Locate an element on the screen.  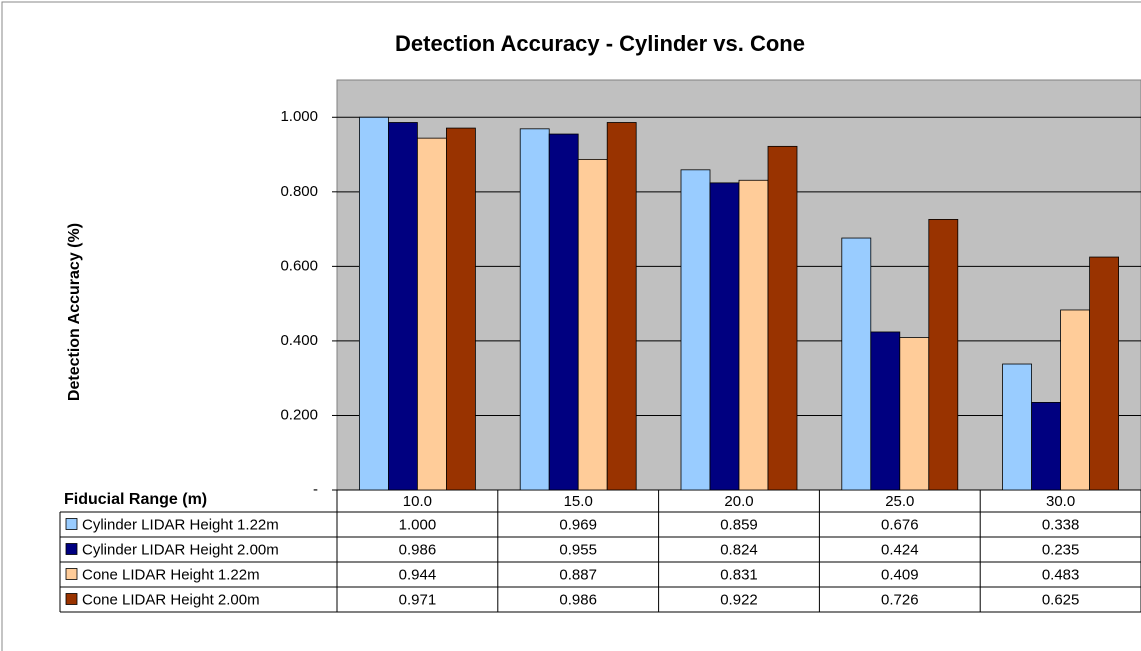
table-value: 0.831 is located at coordinates (739, 574).